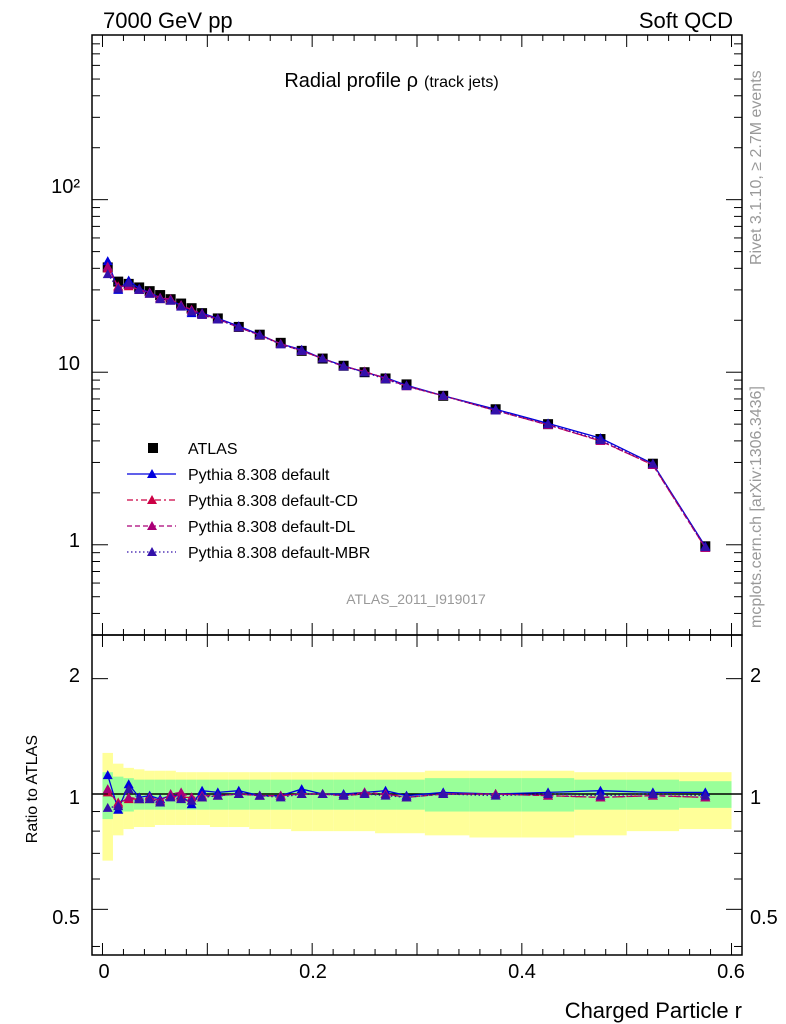  I want to click on ratio-stat-band, so click(118, 795).